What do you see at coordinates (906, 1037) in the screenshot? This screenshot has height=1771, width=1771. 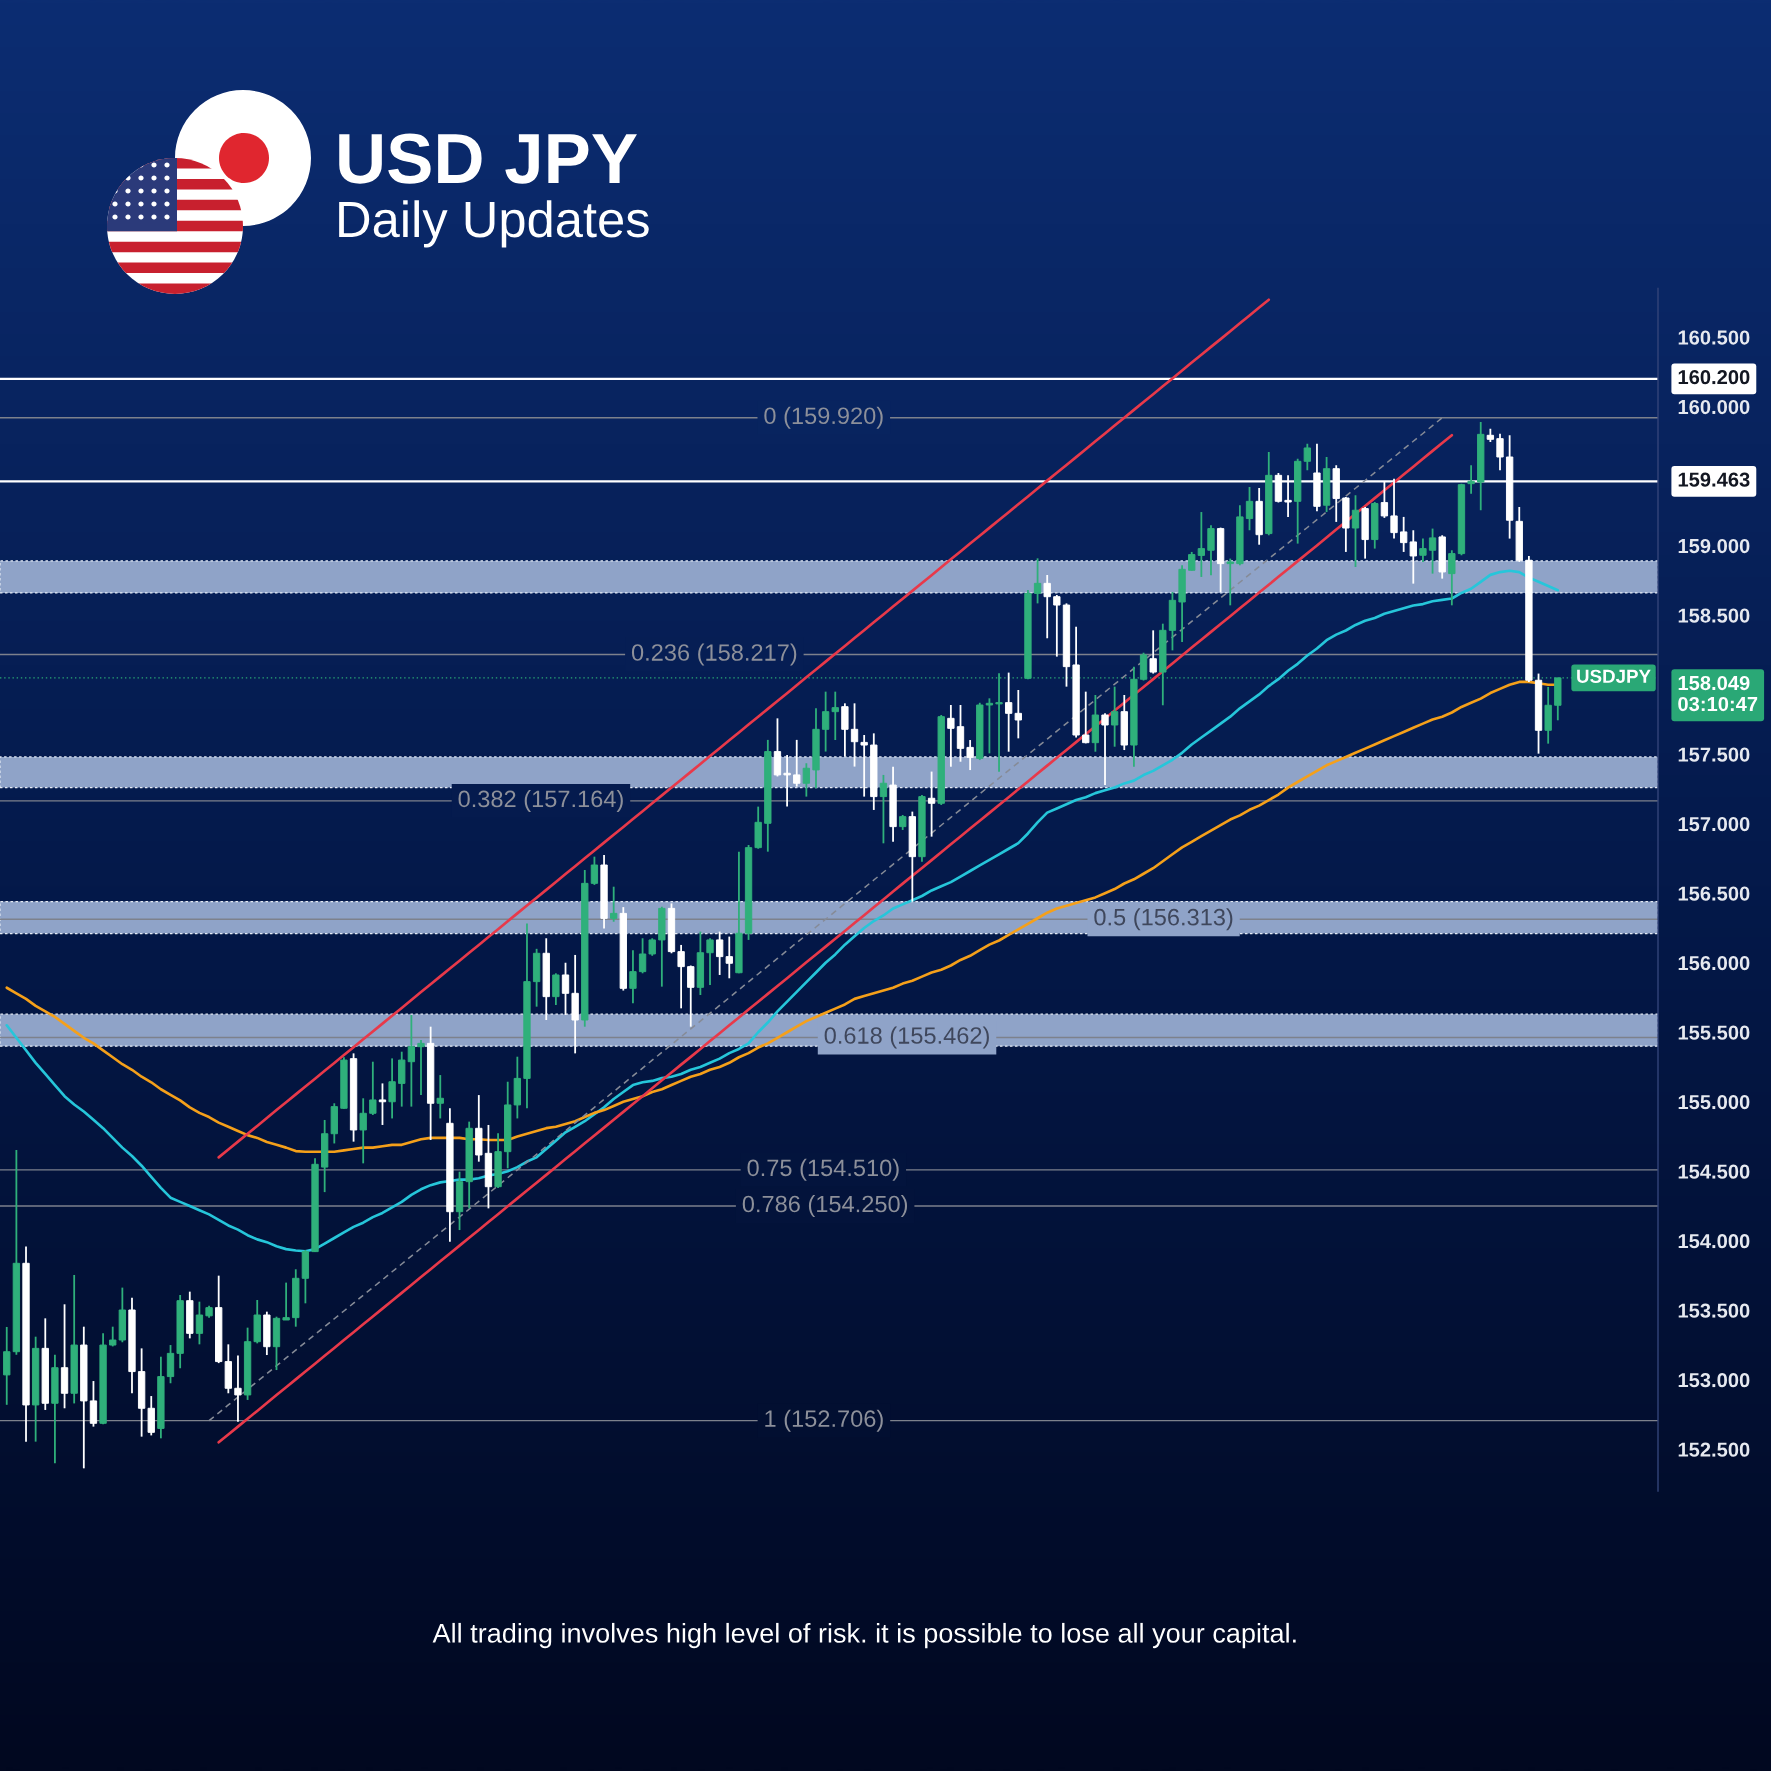 I see `ref-line-label: 0.618 (155.462)` at bounding box center [906, 1037].